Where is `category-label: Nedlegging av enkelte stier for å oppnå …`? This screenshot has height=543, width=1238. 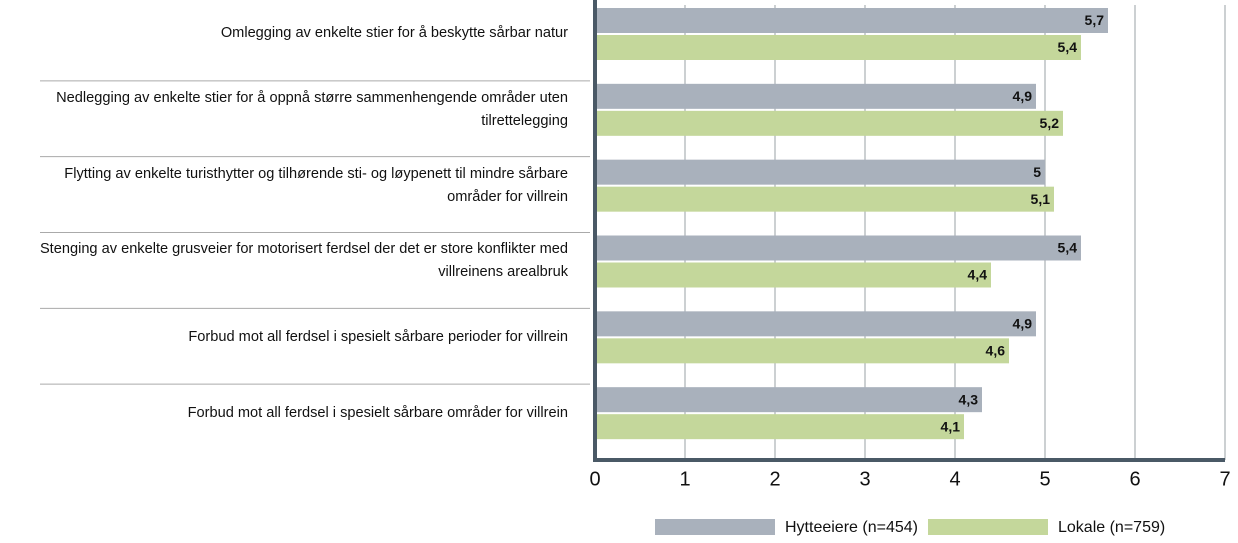
category-label: Nedlegging av enkelte stier for å oppnå … is located at coordinates (312, 109).